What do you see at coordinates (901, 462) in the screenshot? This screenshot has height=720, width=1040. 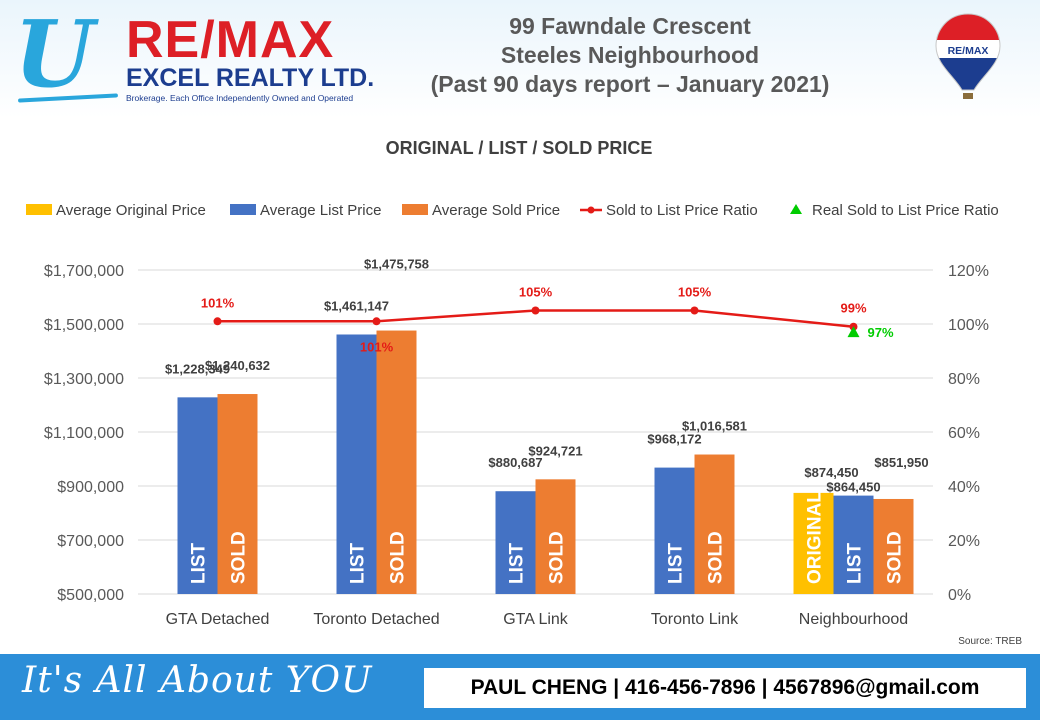 I see `bar-value-label: $851,950` at bounding box center [901, 462].